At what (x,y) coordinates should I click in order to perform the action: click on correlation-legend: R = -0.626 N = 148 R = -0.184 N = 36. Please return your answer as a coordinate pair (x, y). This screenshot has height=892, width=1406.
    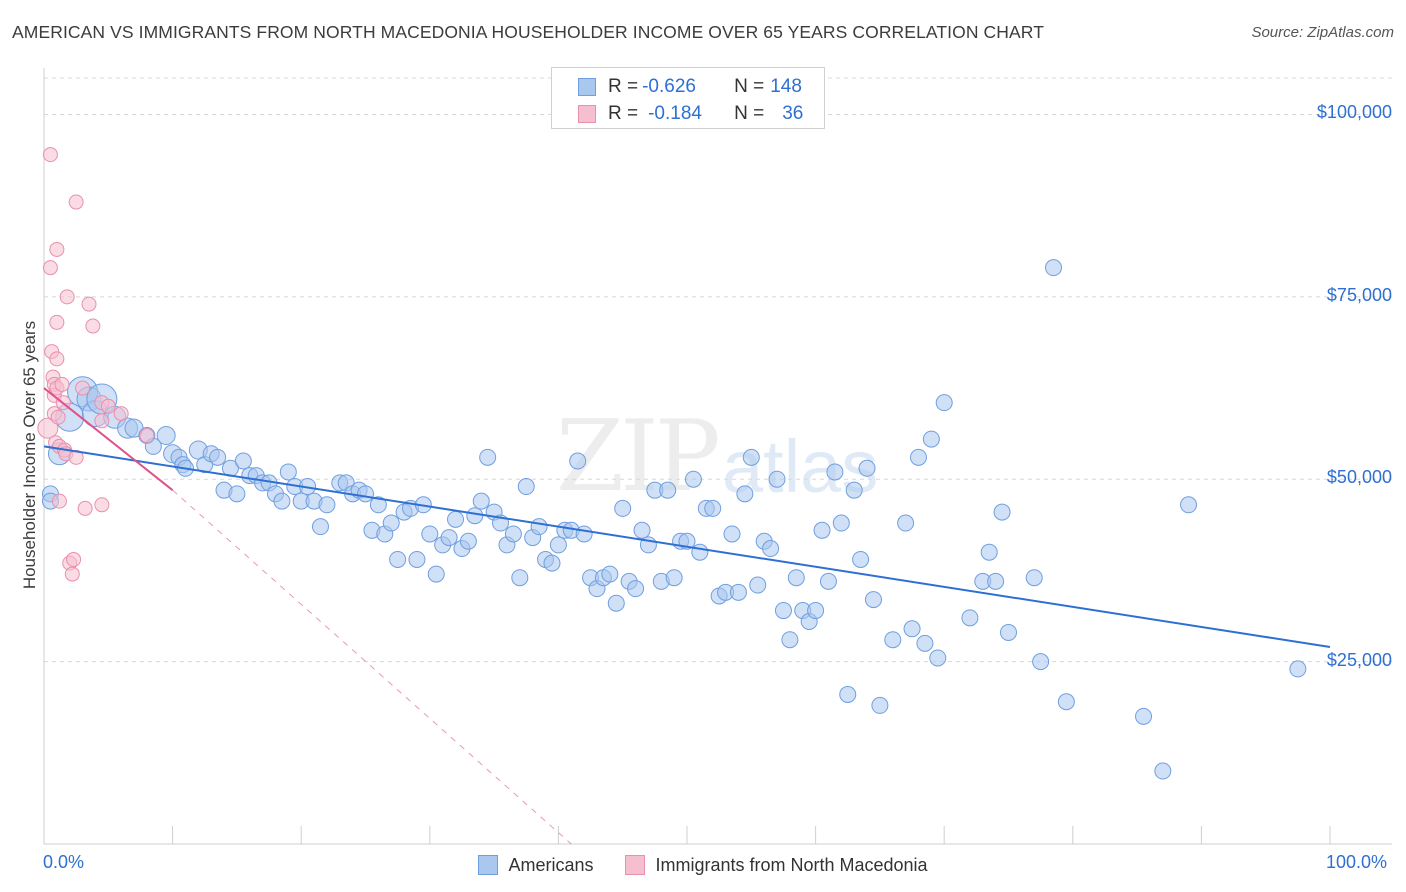
    Looking at the image, I should click on (688, 98).